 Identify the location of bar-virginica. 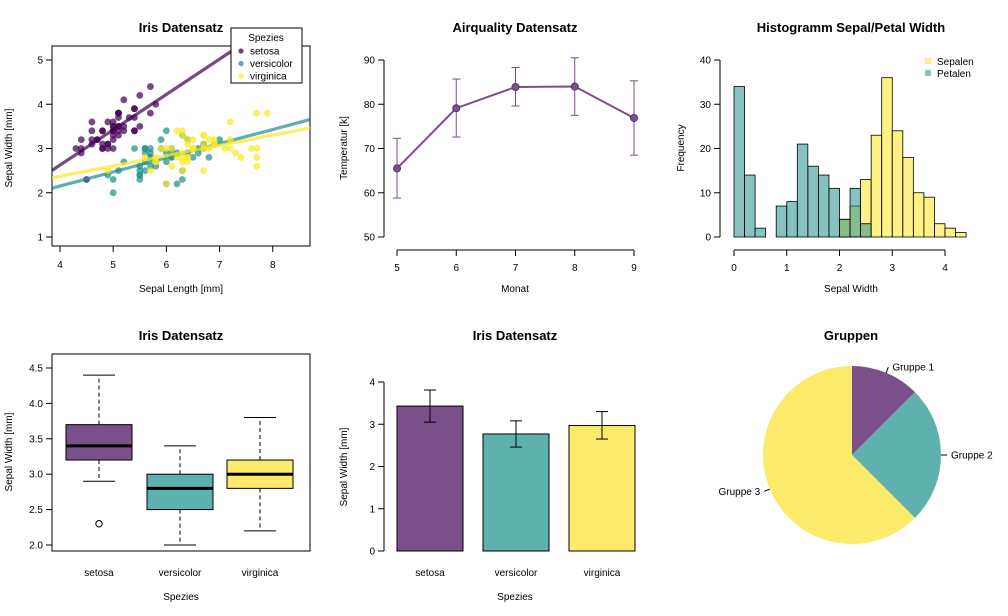
(602, 488).